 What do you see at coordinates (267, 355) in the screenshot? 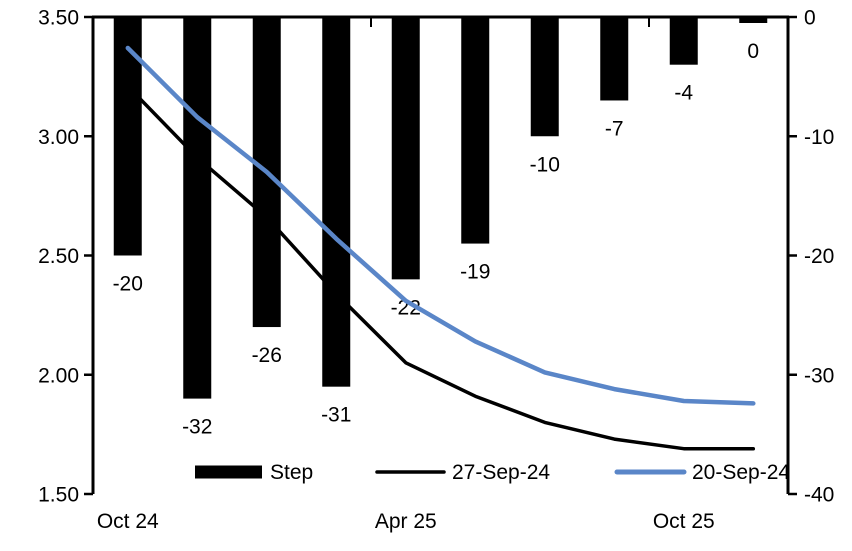
I see `bar-value-label: -26` at bounding box center [267, 355].